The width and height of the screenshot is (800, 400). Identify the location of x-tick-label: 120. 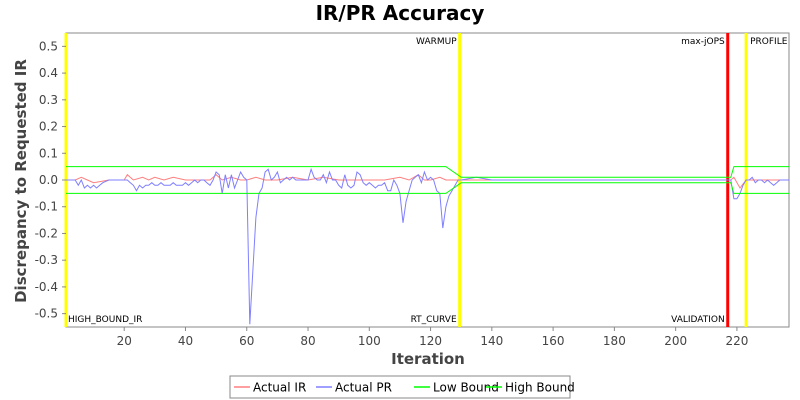
(430, 341).